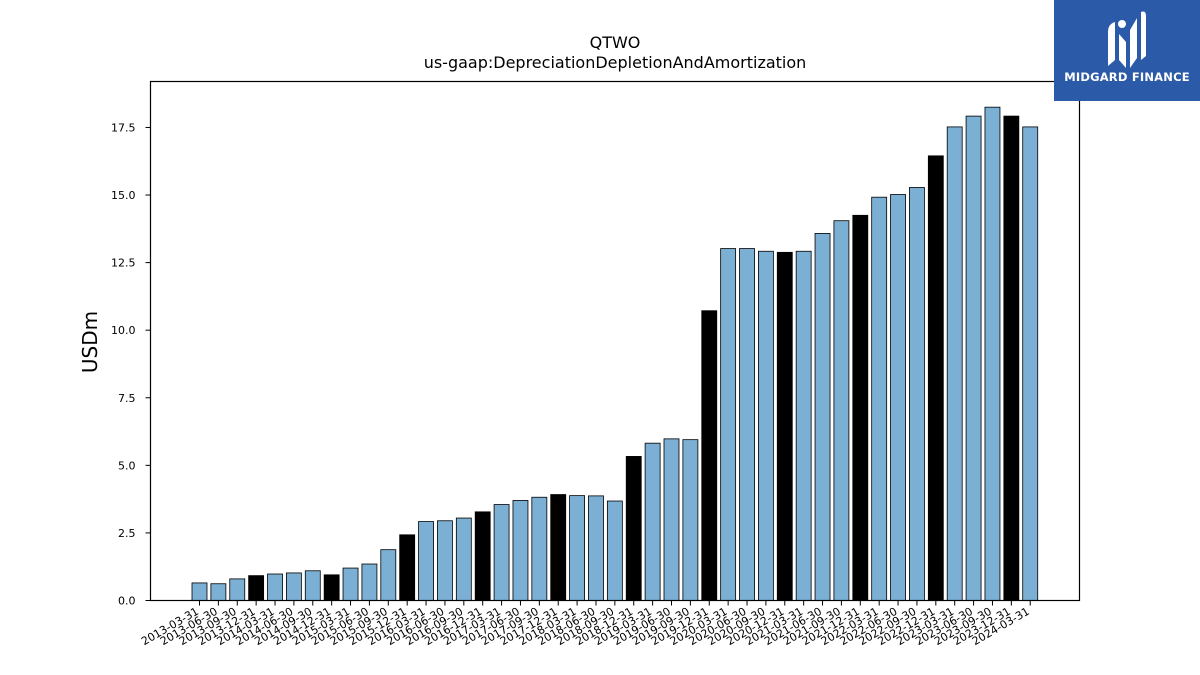 The width and height of the screenshot is (1200, 675). What do you see at coordinates (127, 398) in the screenshot?
I see `y-tick-label: 7.5` at bounding box center [127, 398].